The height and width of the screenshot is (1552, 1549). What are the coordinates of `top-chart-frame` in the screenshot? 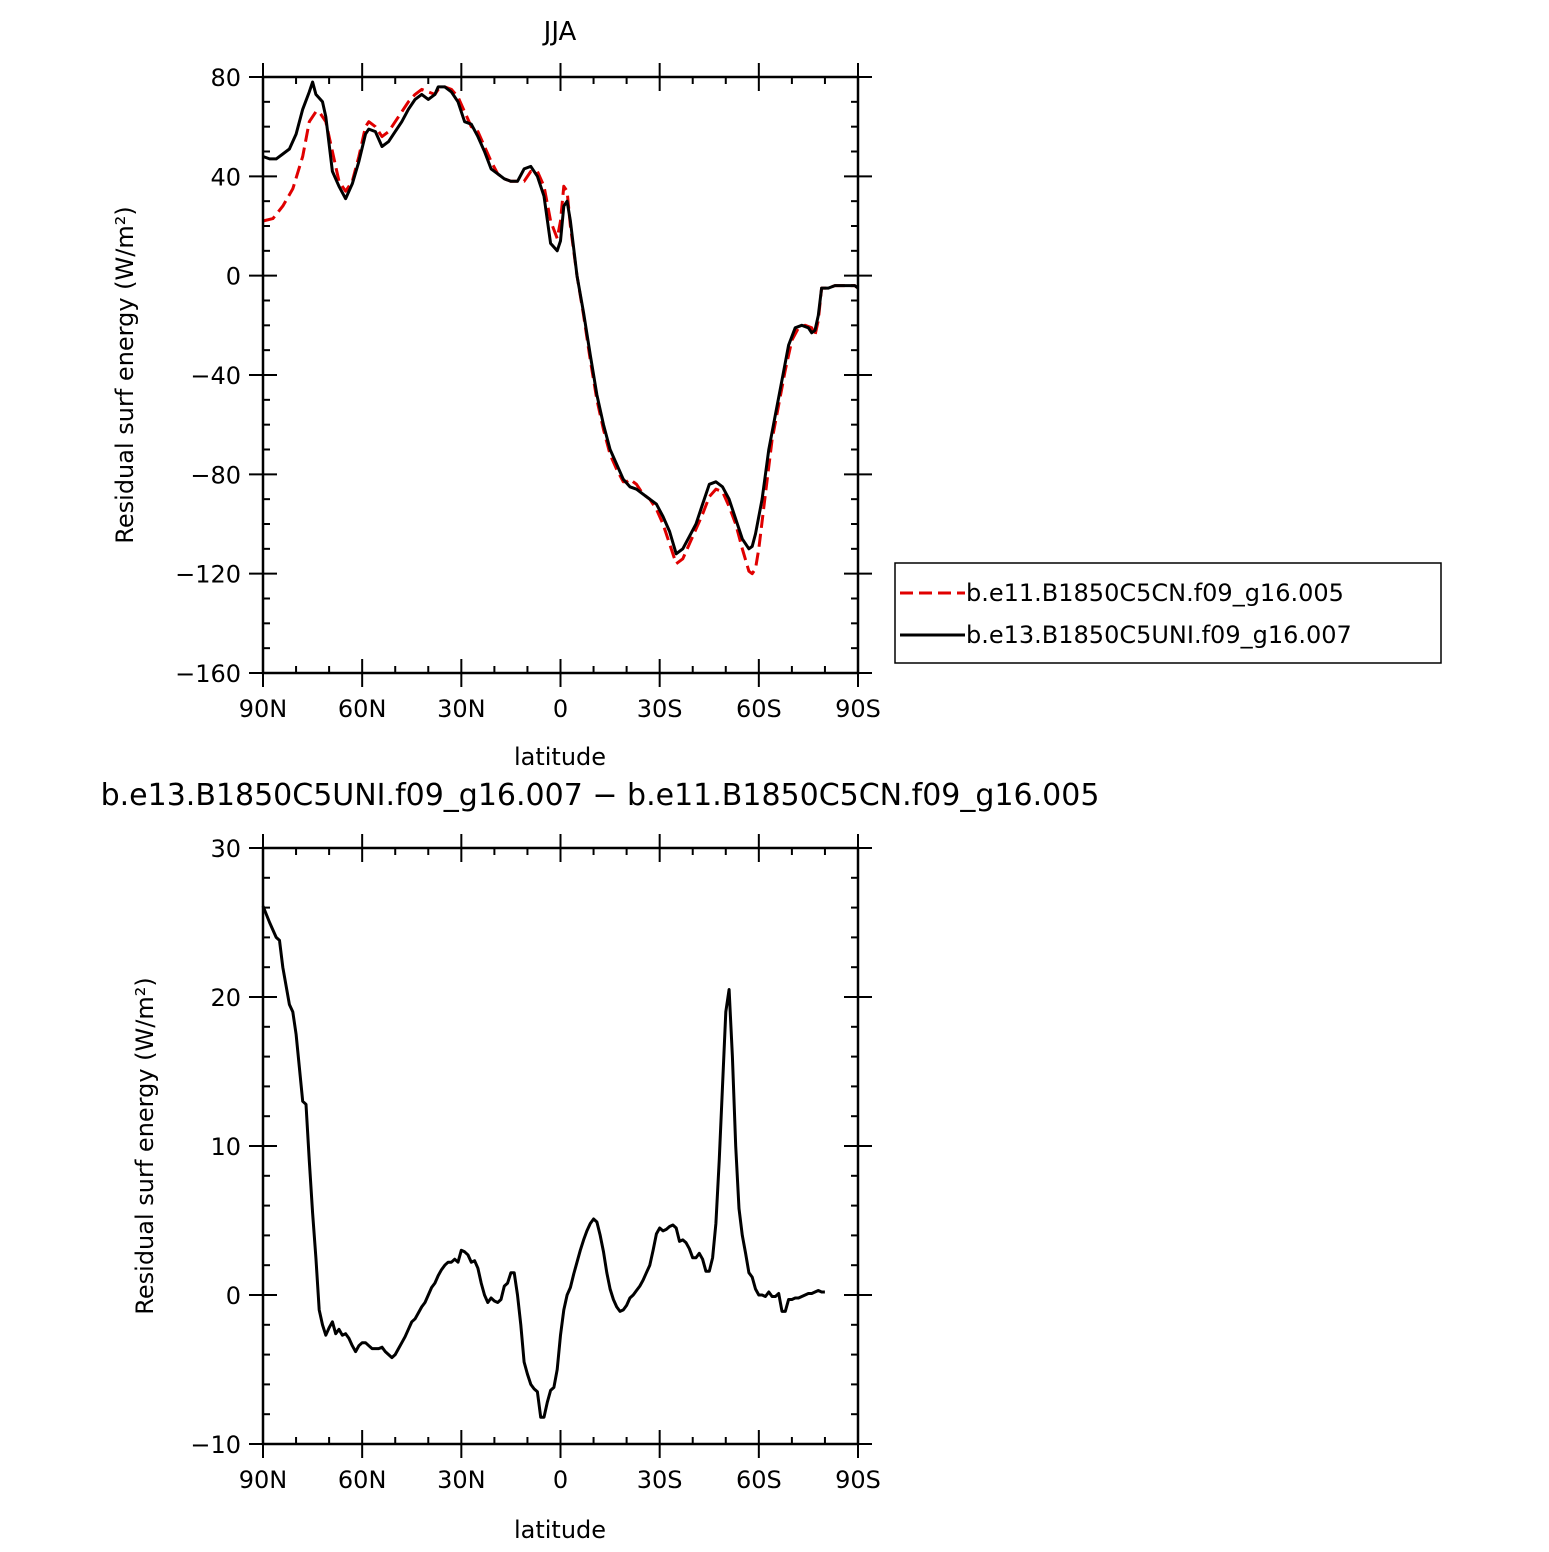 It's located at (560, 375).